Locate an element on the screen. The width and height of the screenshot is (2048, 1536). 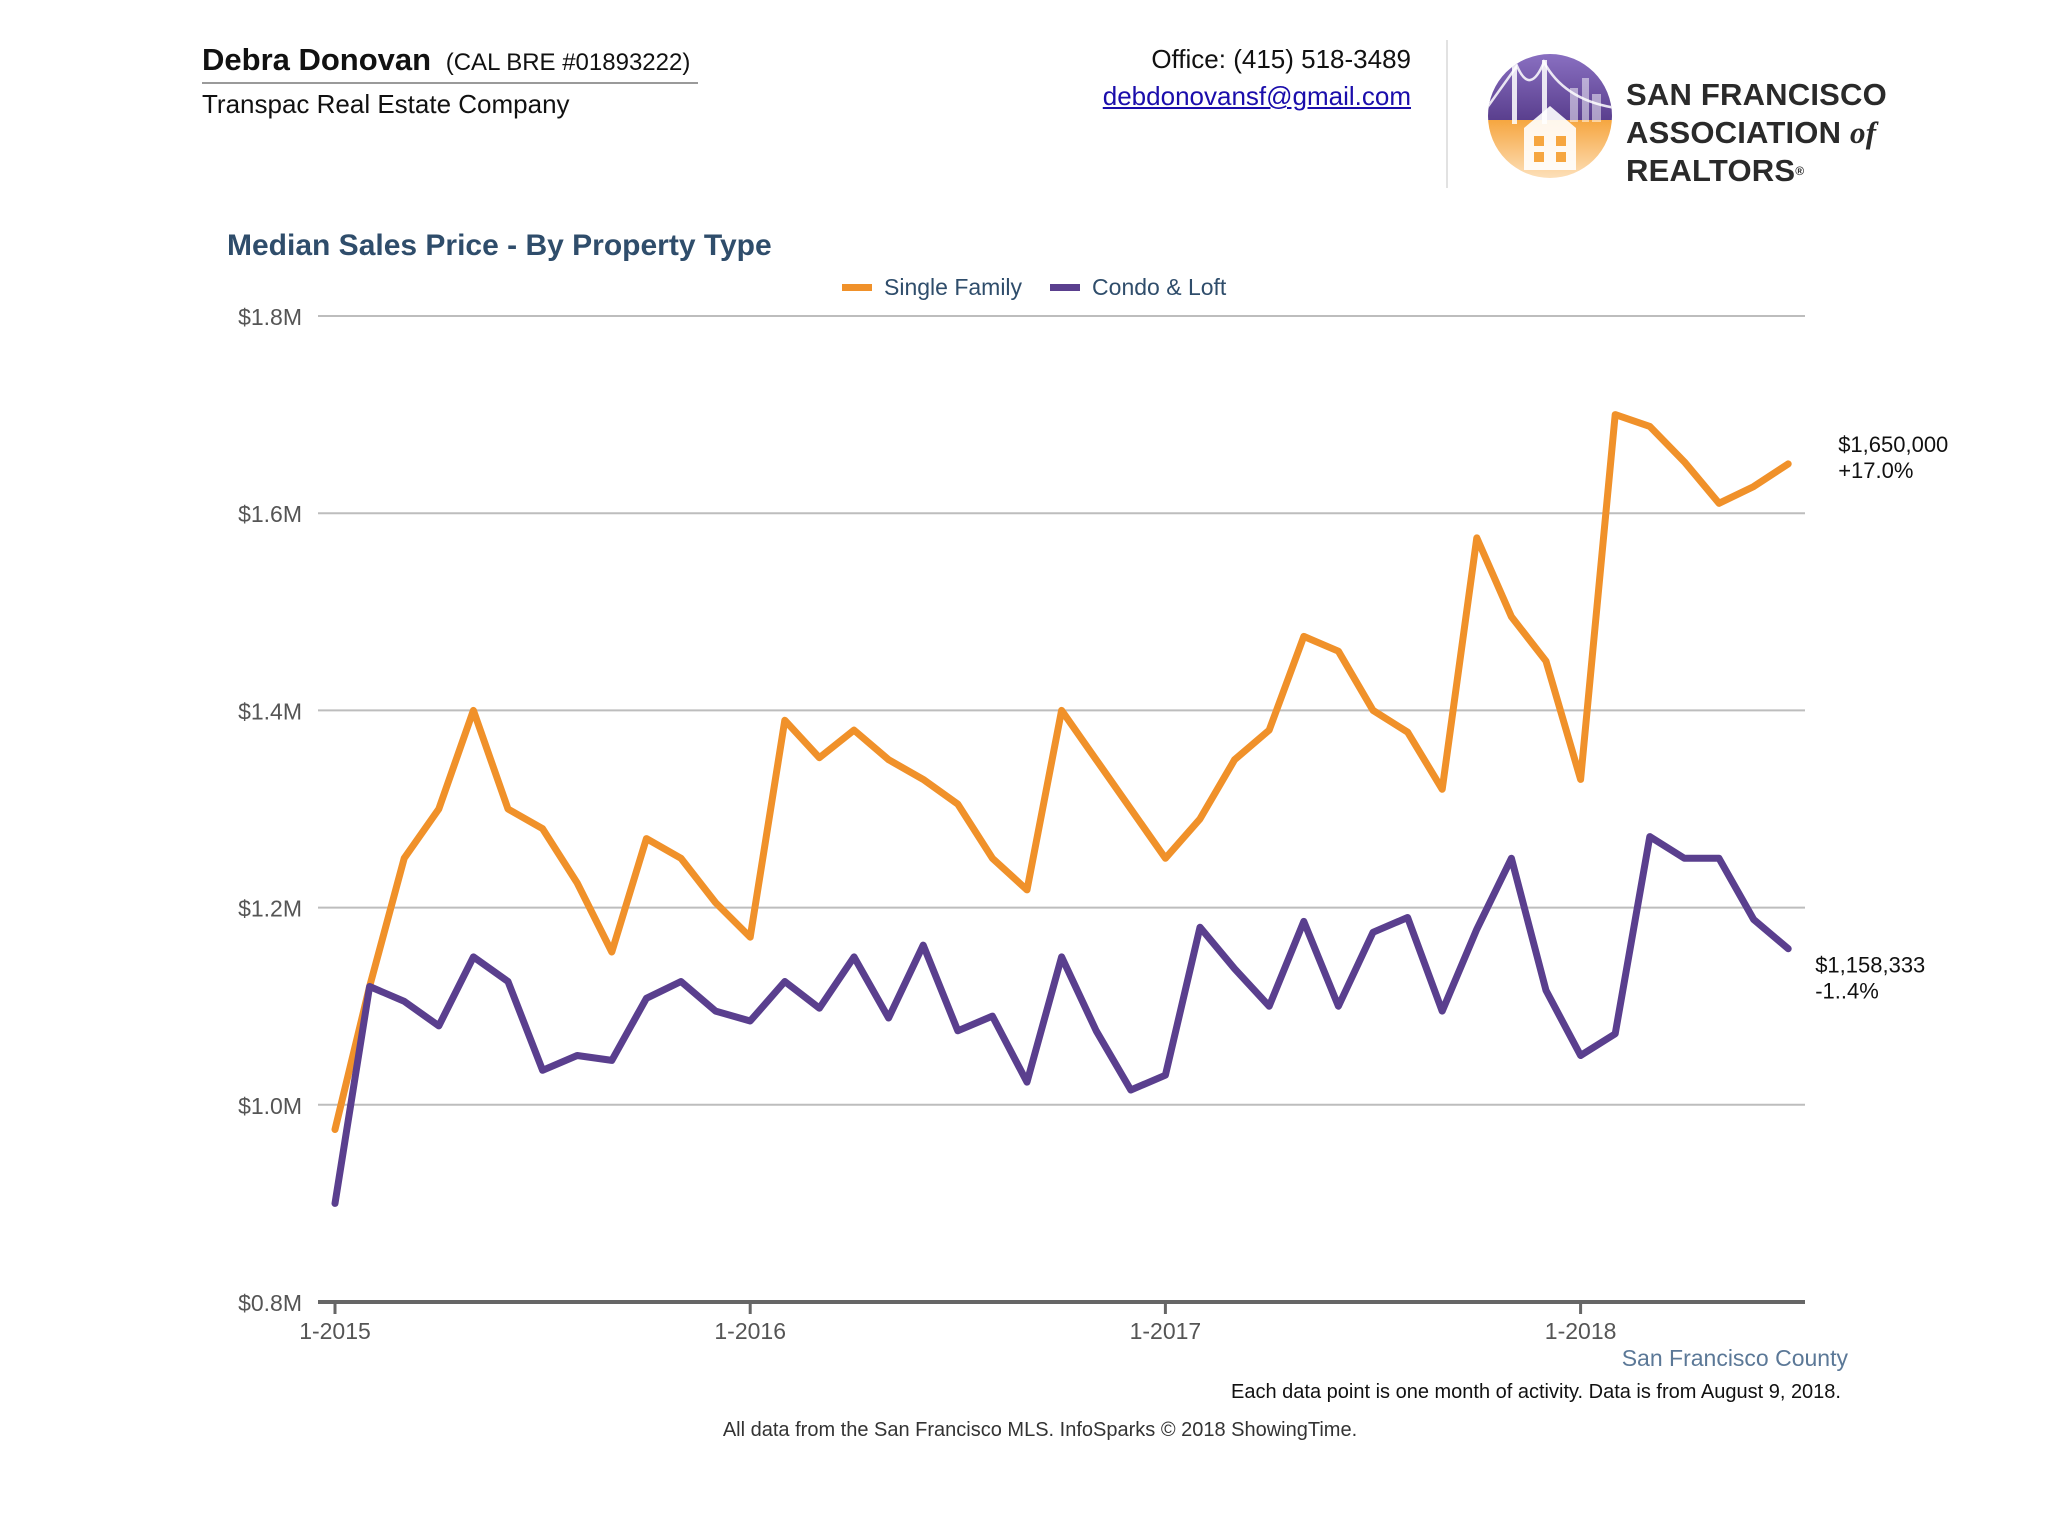
y-tick-label: $0.8M is located at coordinates (270, 1303).